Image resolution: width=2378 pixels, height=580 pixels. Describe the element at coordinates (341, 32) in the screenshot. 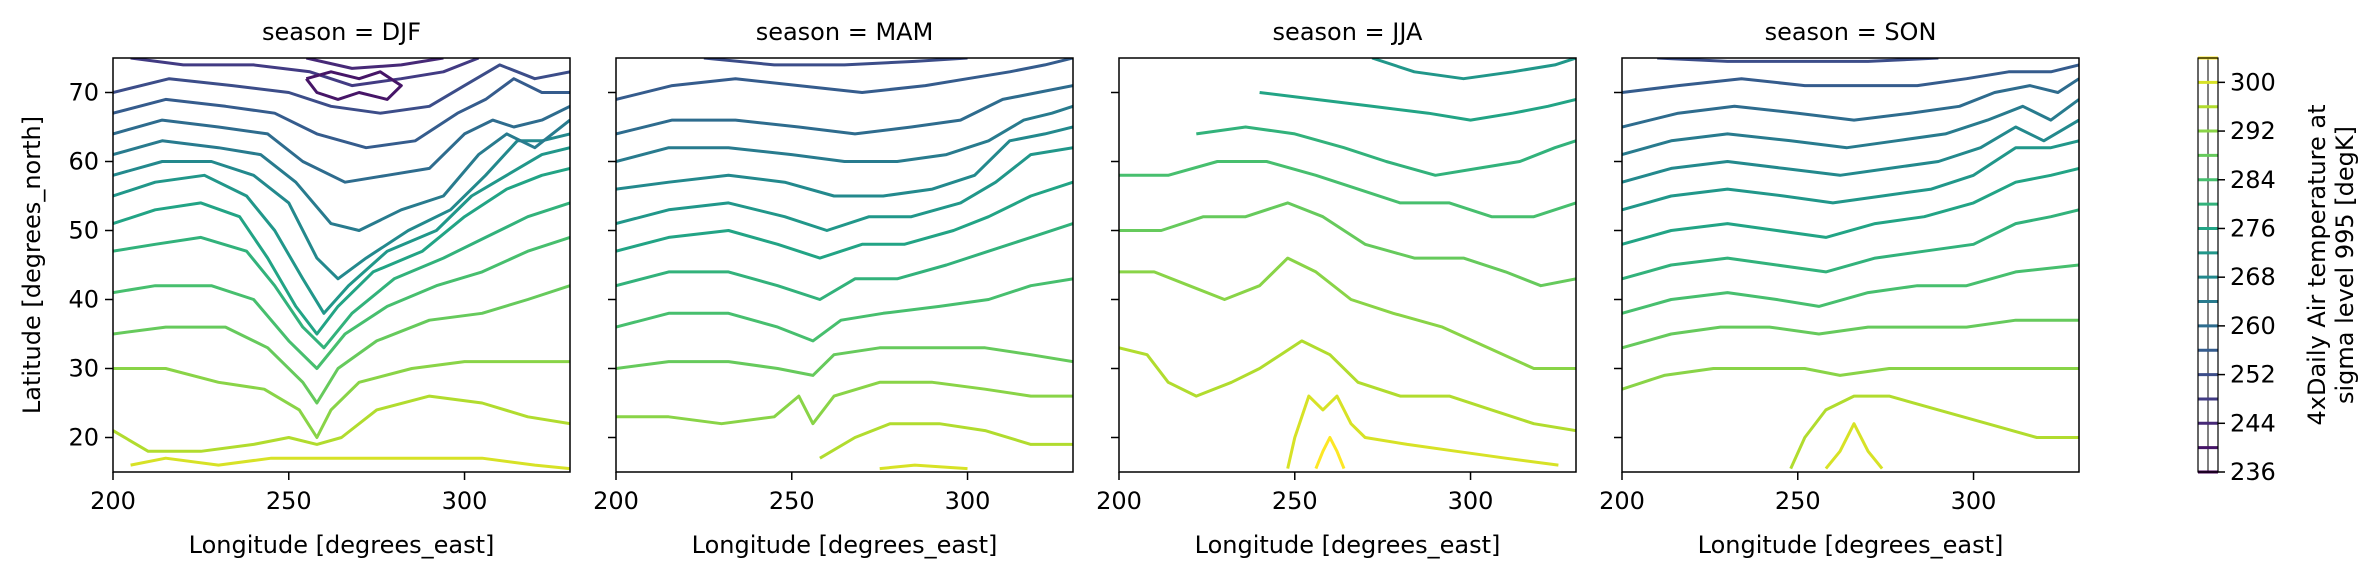

I see `facet-title: season = DJF` at that location.